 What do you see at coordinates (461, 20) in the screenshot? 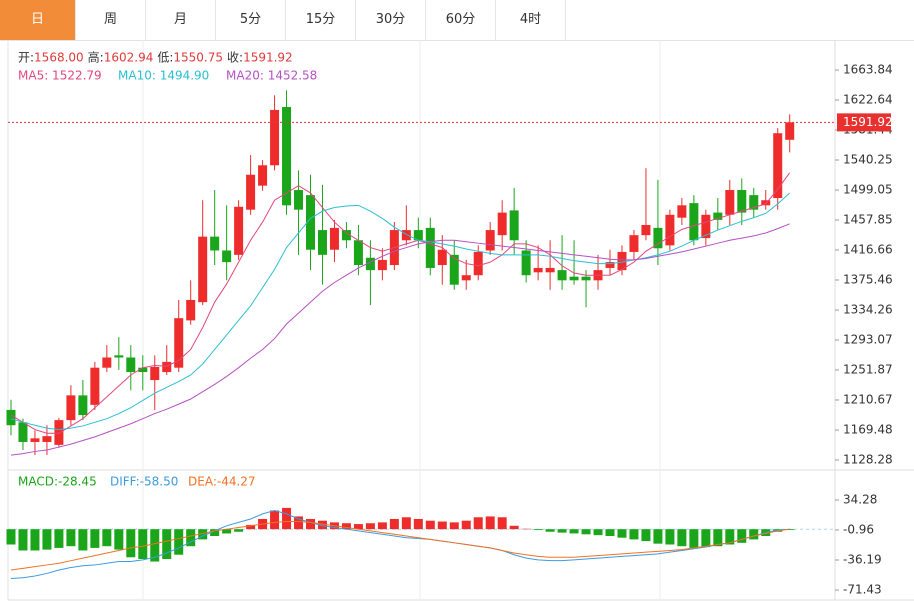
I see `period-tab: 60分` at bounding box center [461, 20].